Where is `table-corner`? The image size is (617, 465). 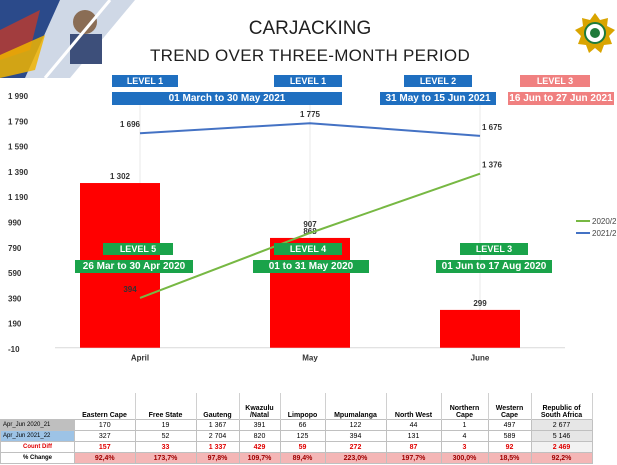
table-corner is located at coordinates (38, 406).